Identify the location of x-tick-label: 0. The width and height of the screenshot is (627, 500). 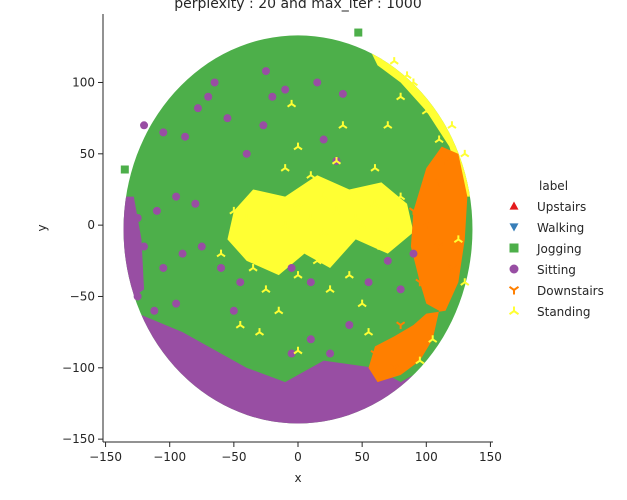
(298, 457).